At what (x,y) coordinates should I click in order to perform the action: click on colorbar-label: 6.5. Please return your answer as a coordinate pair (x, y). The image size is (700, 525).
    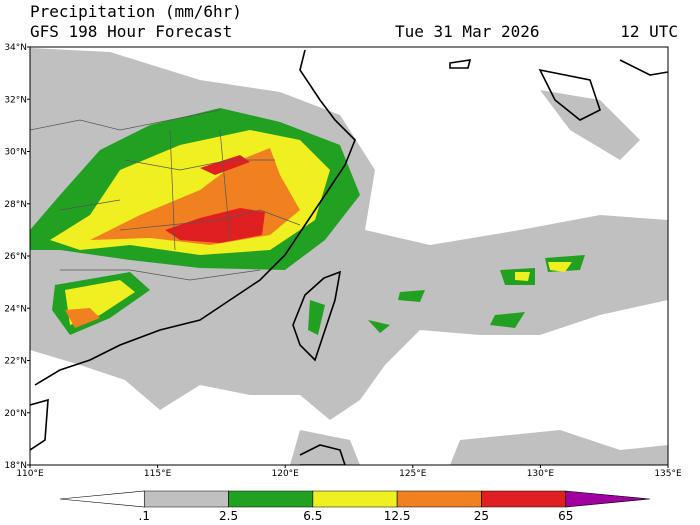
    Looking at the image, I should click on (312, 516).